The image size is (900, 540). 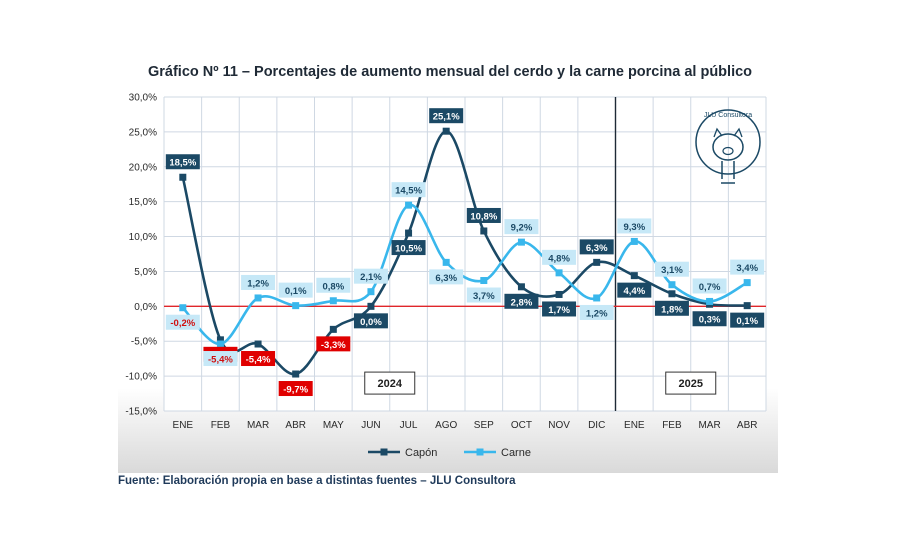 I want to click on y-tick-label: 0,0%, so click(x=145, y=307).